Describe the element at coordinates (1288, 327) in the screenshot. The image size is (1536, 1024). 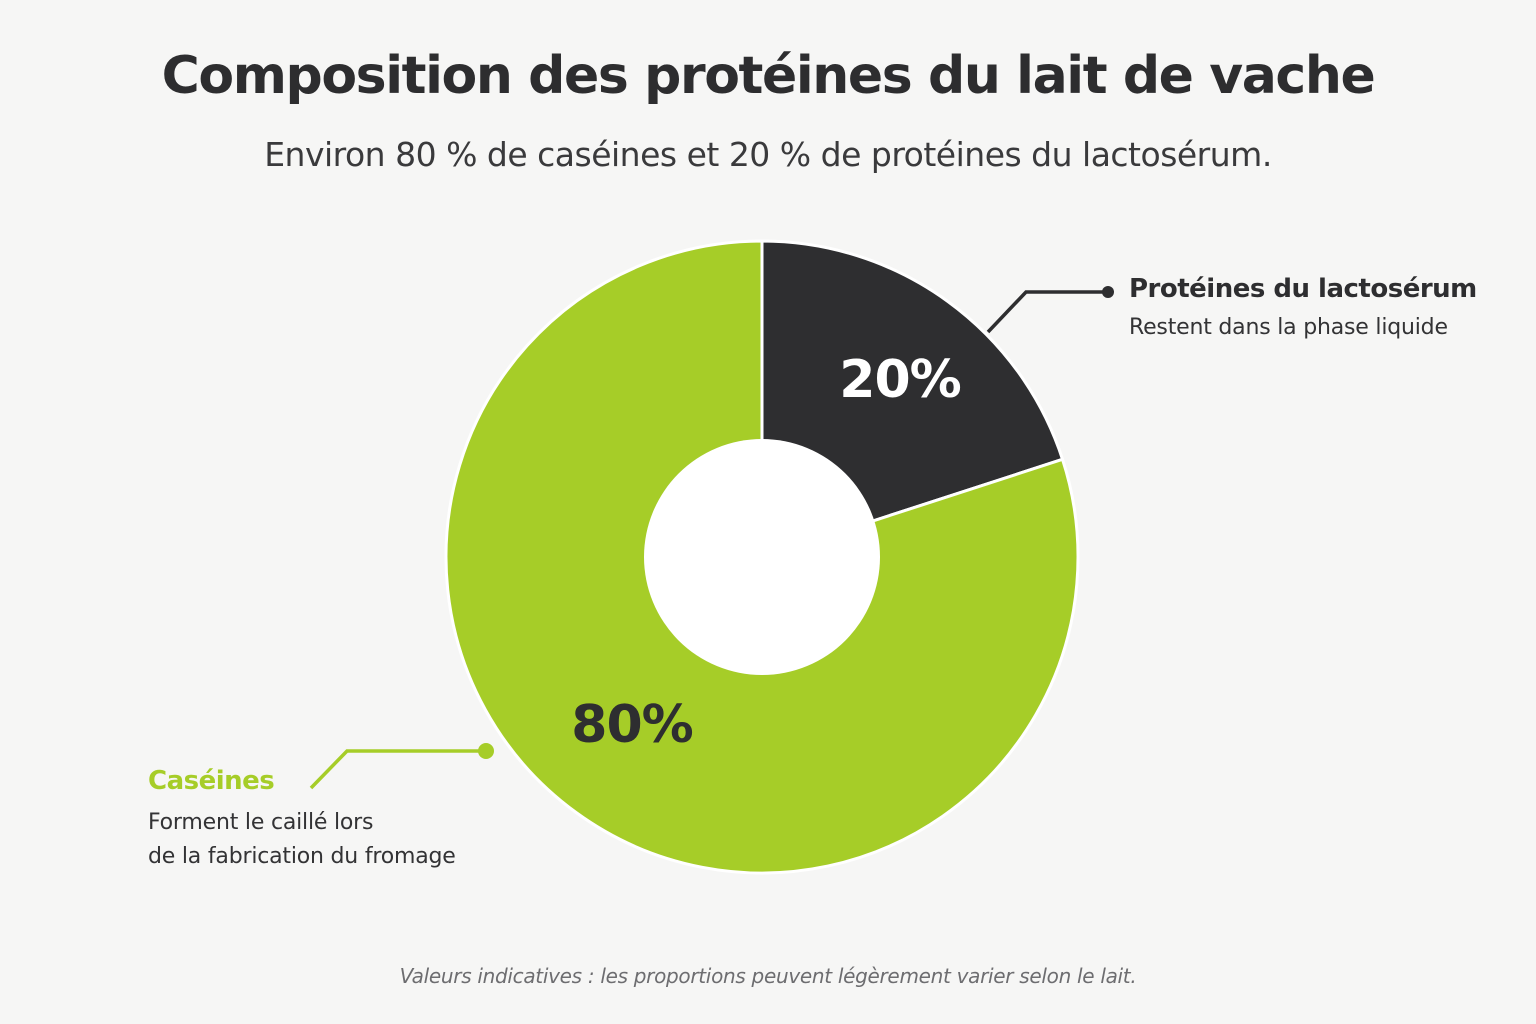
I see `legend-whey-description: Restent dans la phase liquide` at that location.